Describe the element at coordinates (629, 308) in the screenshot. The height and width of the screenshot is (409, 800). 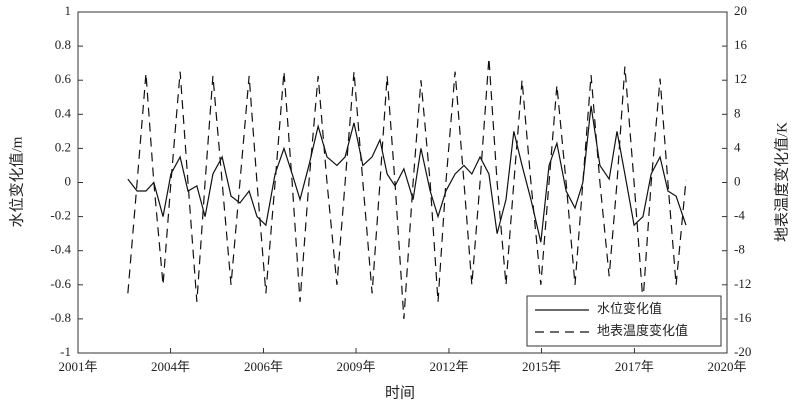
I see `legend-label: 水位变化值` at that location.